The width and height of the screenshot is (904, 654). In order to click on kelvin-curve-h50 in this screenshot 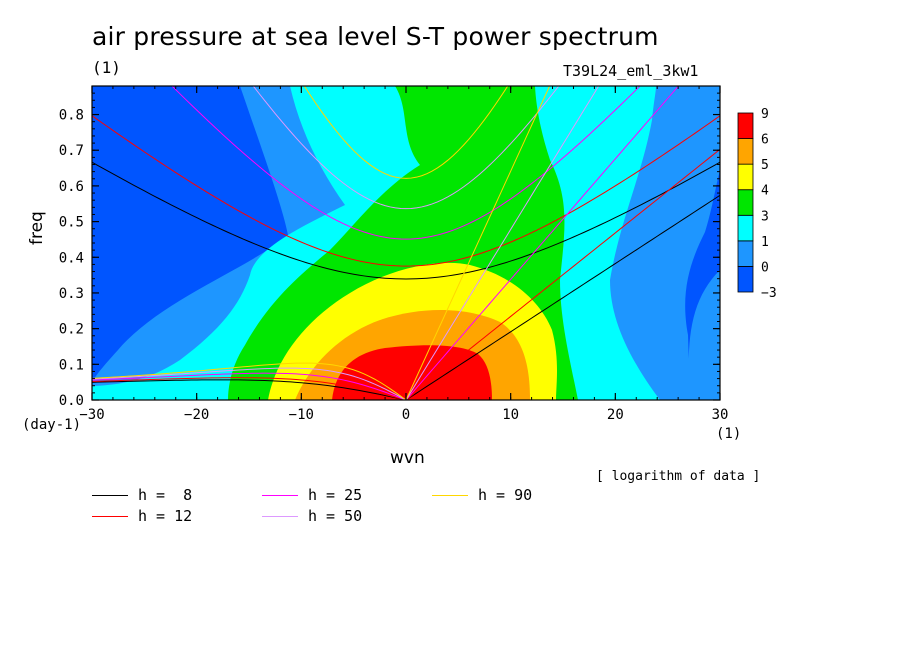, I will do `click(502, 243)`.